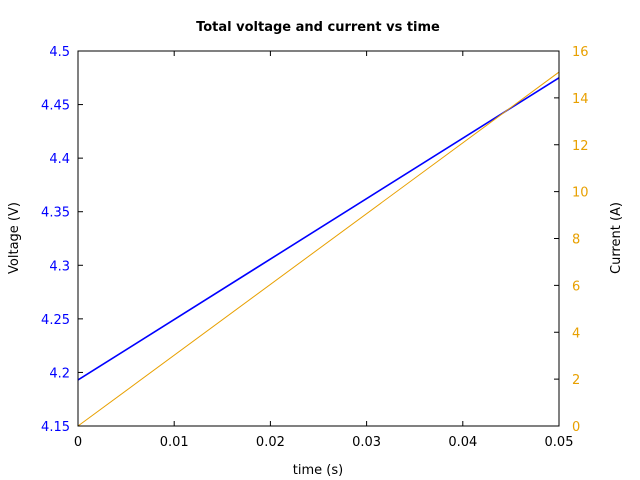 This screenshot has height=480, width=640. Describe the element at coordinates (55, 106) in the screenshot. I see `y-left-tick-label: 4.45` at that location.